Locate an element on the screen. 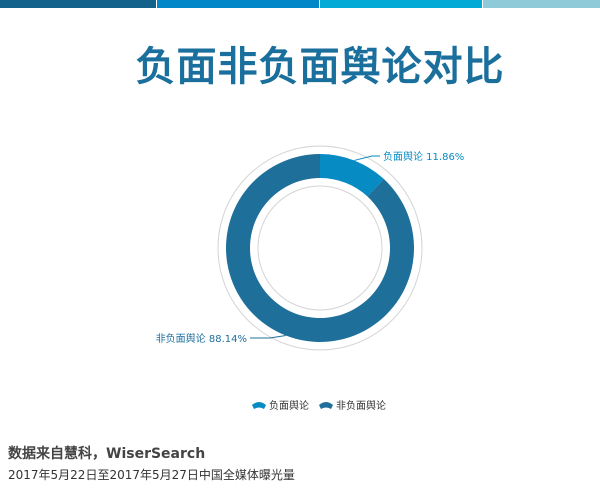 The width and height of the screenshot is (600, 489). legend-item-1: 非负面舆论 is located at coordinates (361, 405).